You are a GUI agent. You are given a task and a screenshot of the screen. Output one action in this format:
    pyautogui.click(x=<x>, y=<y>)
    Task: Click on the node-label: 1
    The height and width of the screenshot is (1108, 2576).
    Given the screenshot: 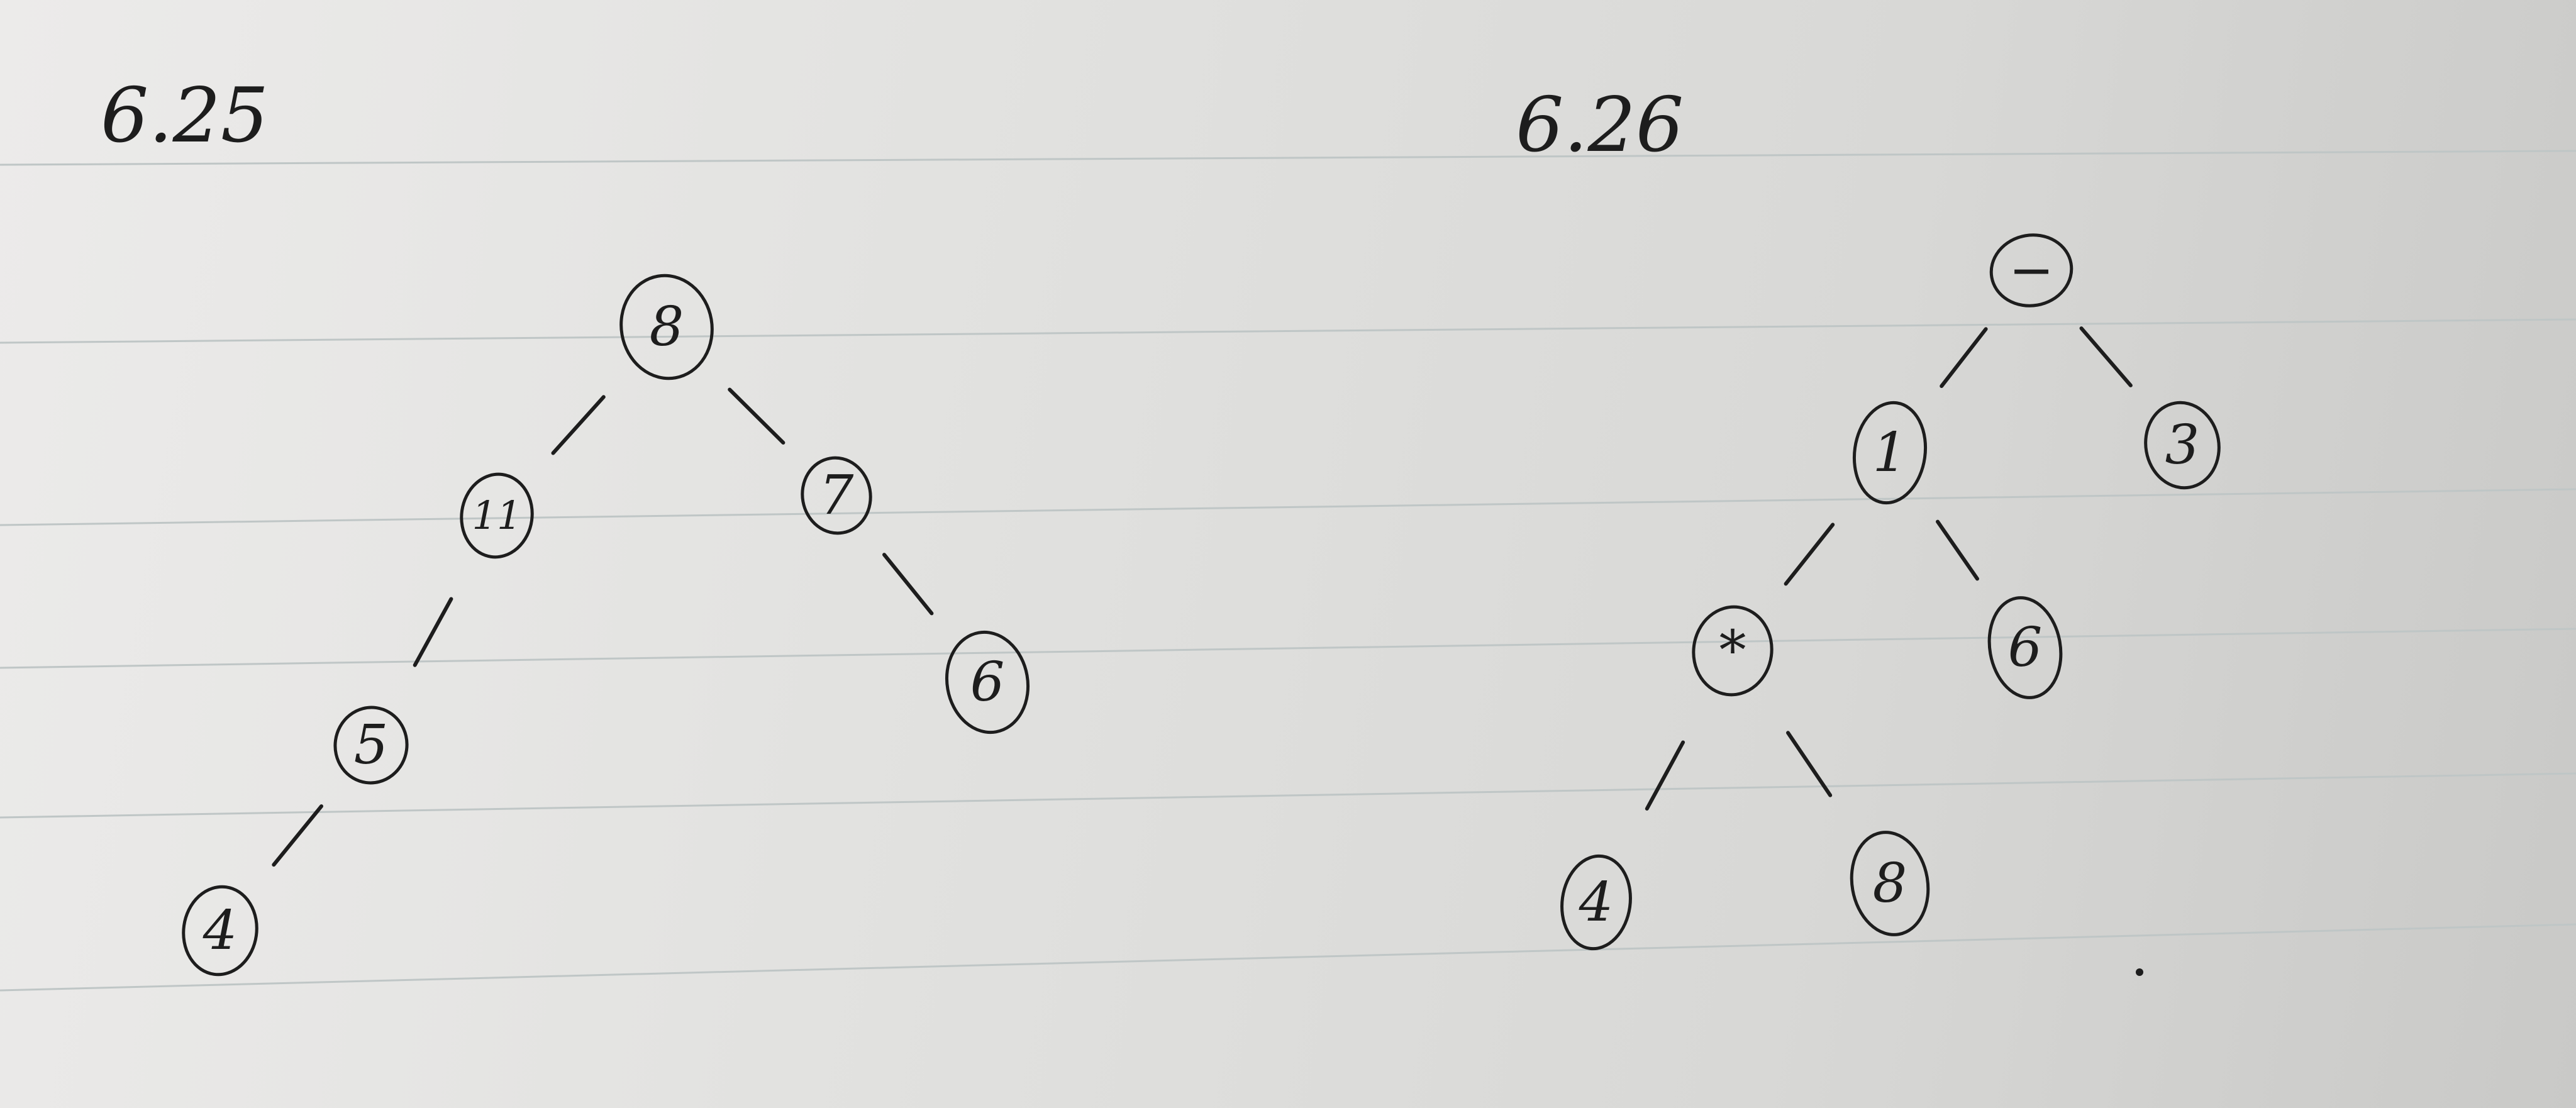 What is the action you would take?
    pyautogui.click(x=1890, y=453)
    